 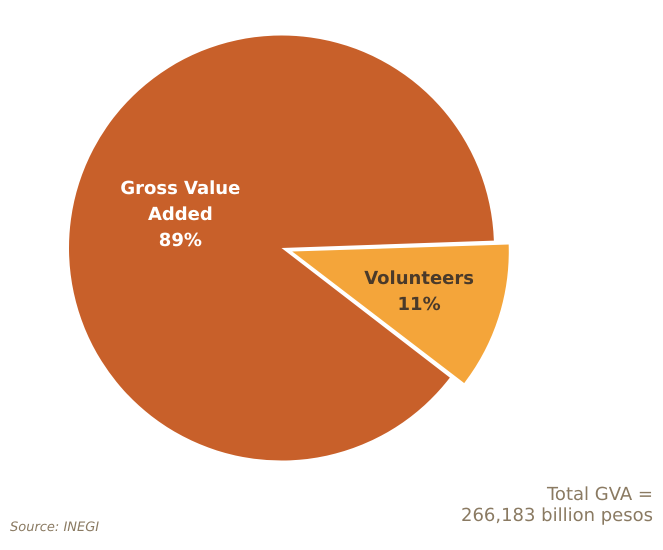 I want to click on data-label: 89%, so click(x=180, y=241).